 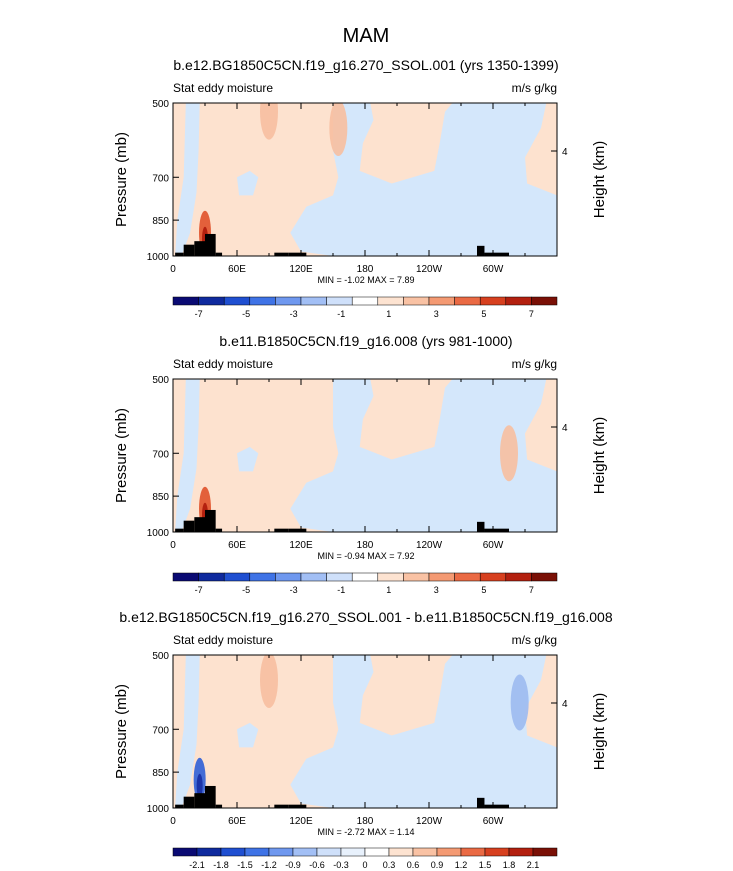 What do you see at coordinates (413, 865) in the screenshot?
I see `colorbar-label: 0.6` at bounding box center [413, 865].